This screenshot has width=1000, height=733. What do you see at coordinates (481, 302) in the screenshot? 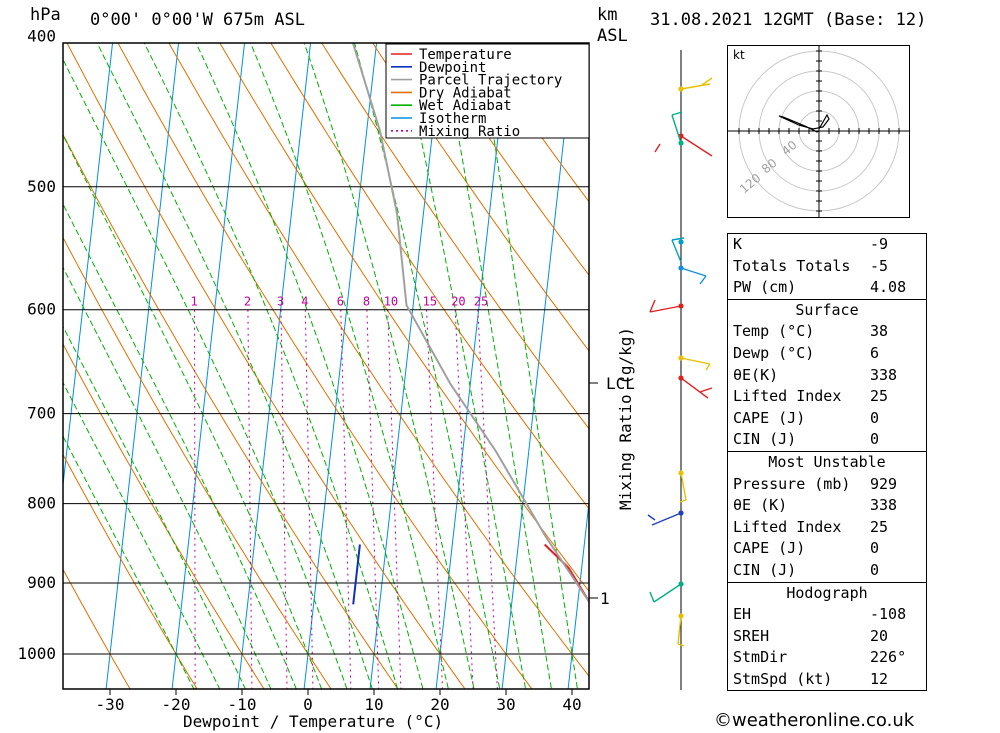
I see `mixing-ratio-label: 25` at bounding box center [481, 302].